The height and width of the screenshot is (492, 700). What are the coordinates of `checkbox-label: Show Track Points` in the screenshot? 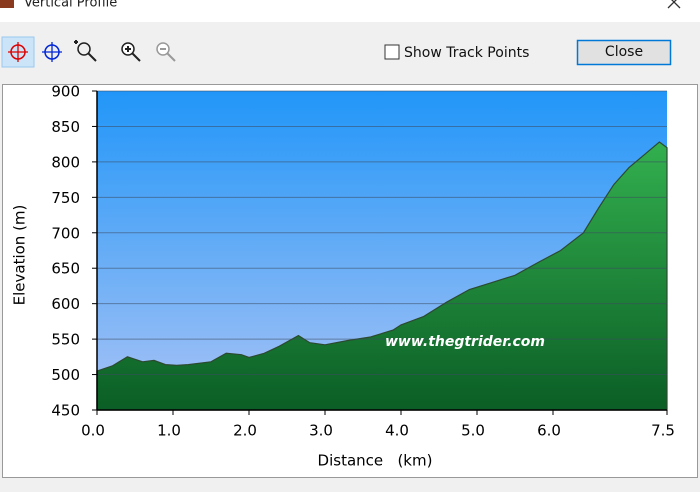 It's located at (466, 53).